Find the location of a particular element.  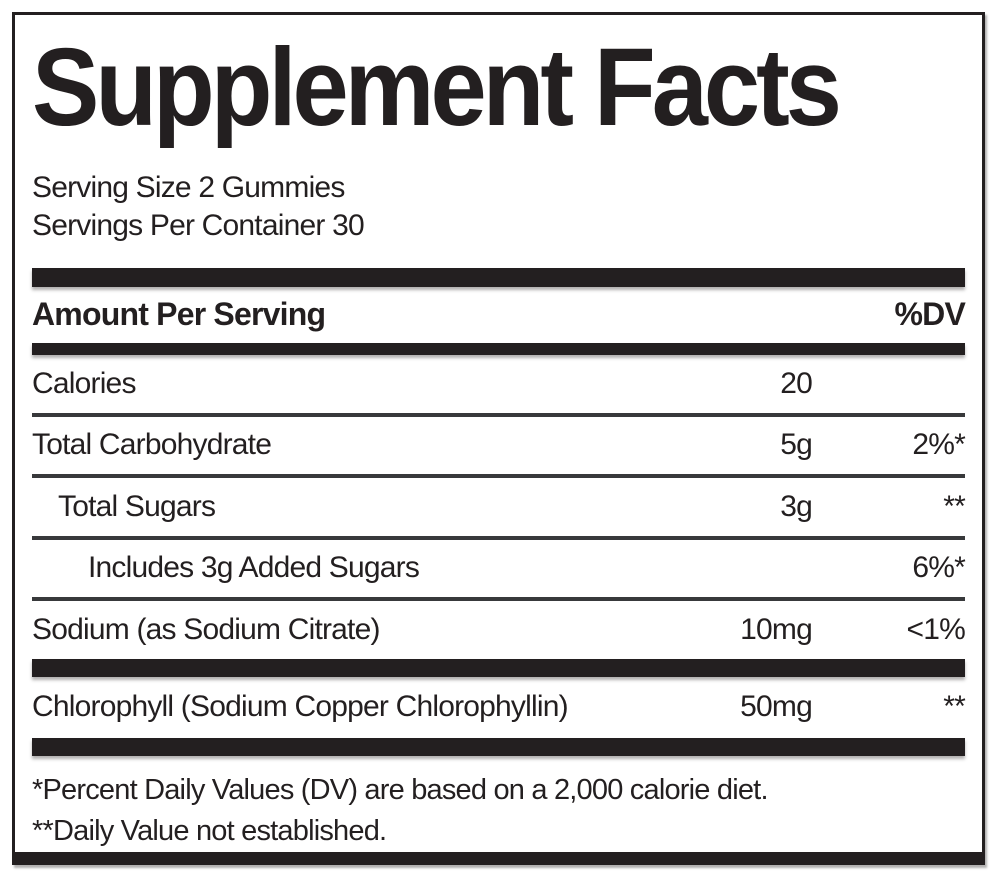

table-row-total-carbohydrate: Total Carbohydrate 5g 2%* is located at coordinates (499, 448).